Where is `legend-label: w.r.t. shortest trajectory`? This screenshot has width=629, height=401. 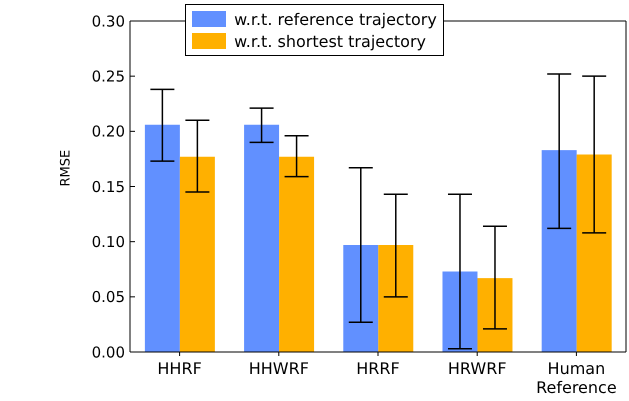 legend-label: w.r.t. shortest trajectory is located at coordinates (330, 41).